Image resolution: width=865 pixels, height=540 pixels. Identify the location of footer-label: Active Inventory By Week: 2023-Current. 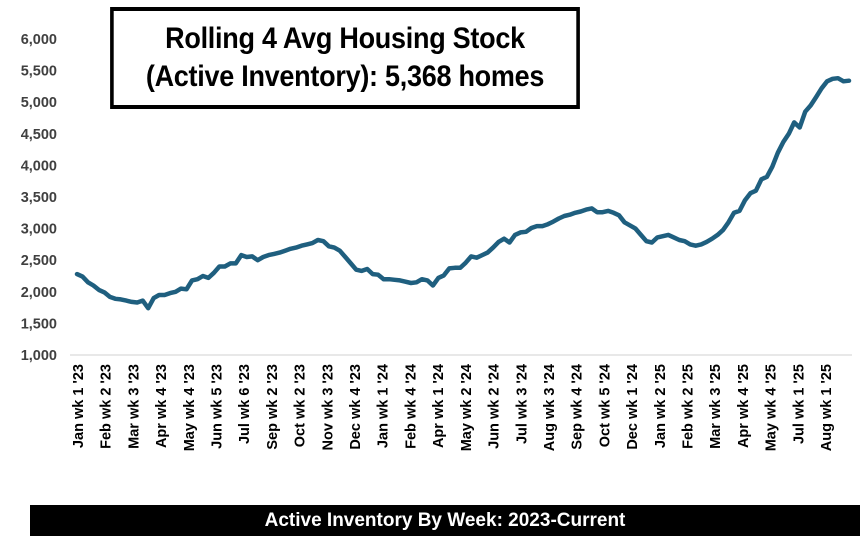
(445, 520).